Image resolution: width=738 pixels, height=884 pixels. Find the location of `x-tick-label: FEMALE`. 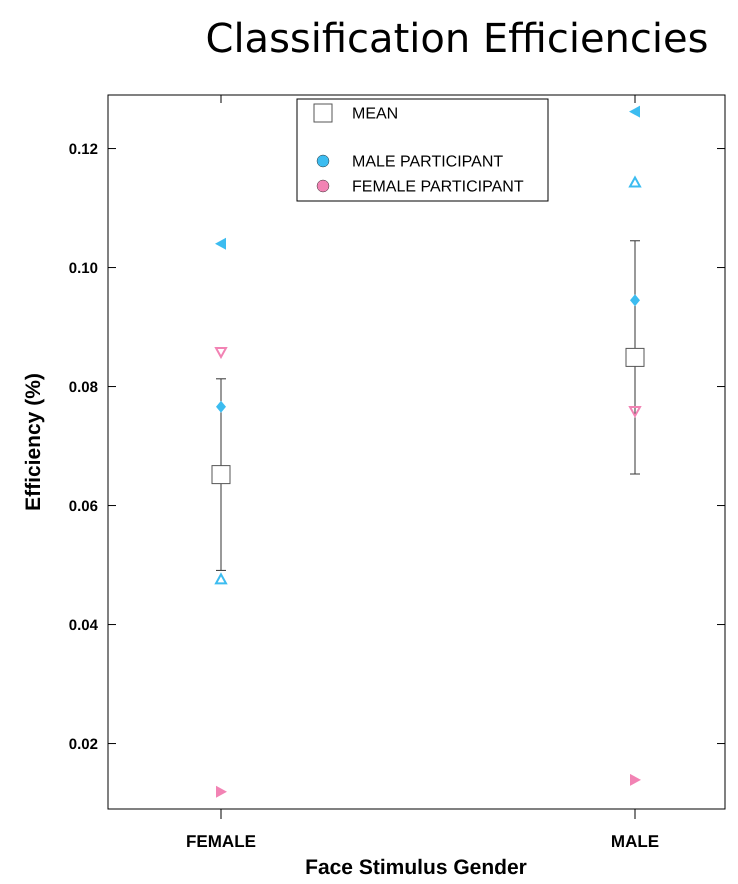

x-tick-label: FEMALE is located at coordinates (221, 841).